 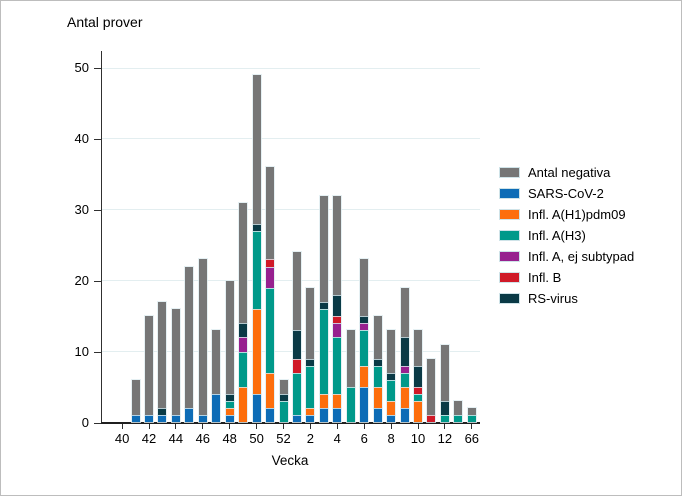 I want to click on bar-10-infl-a-h3-, so click(x=418, y=398).